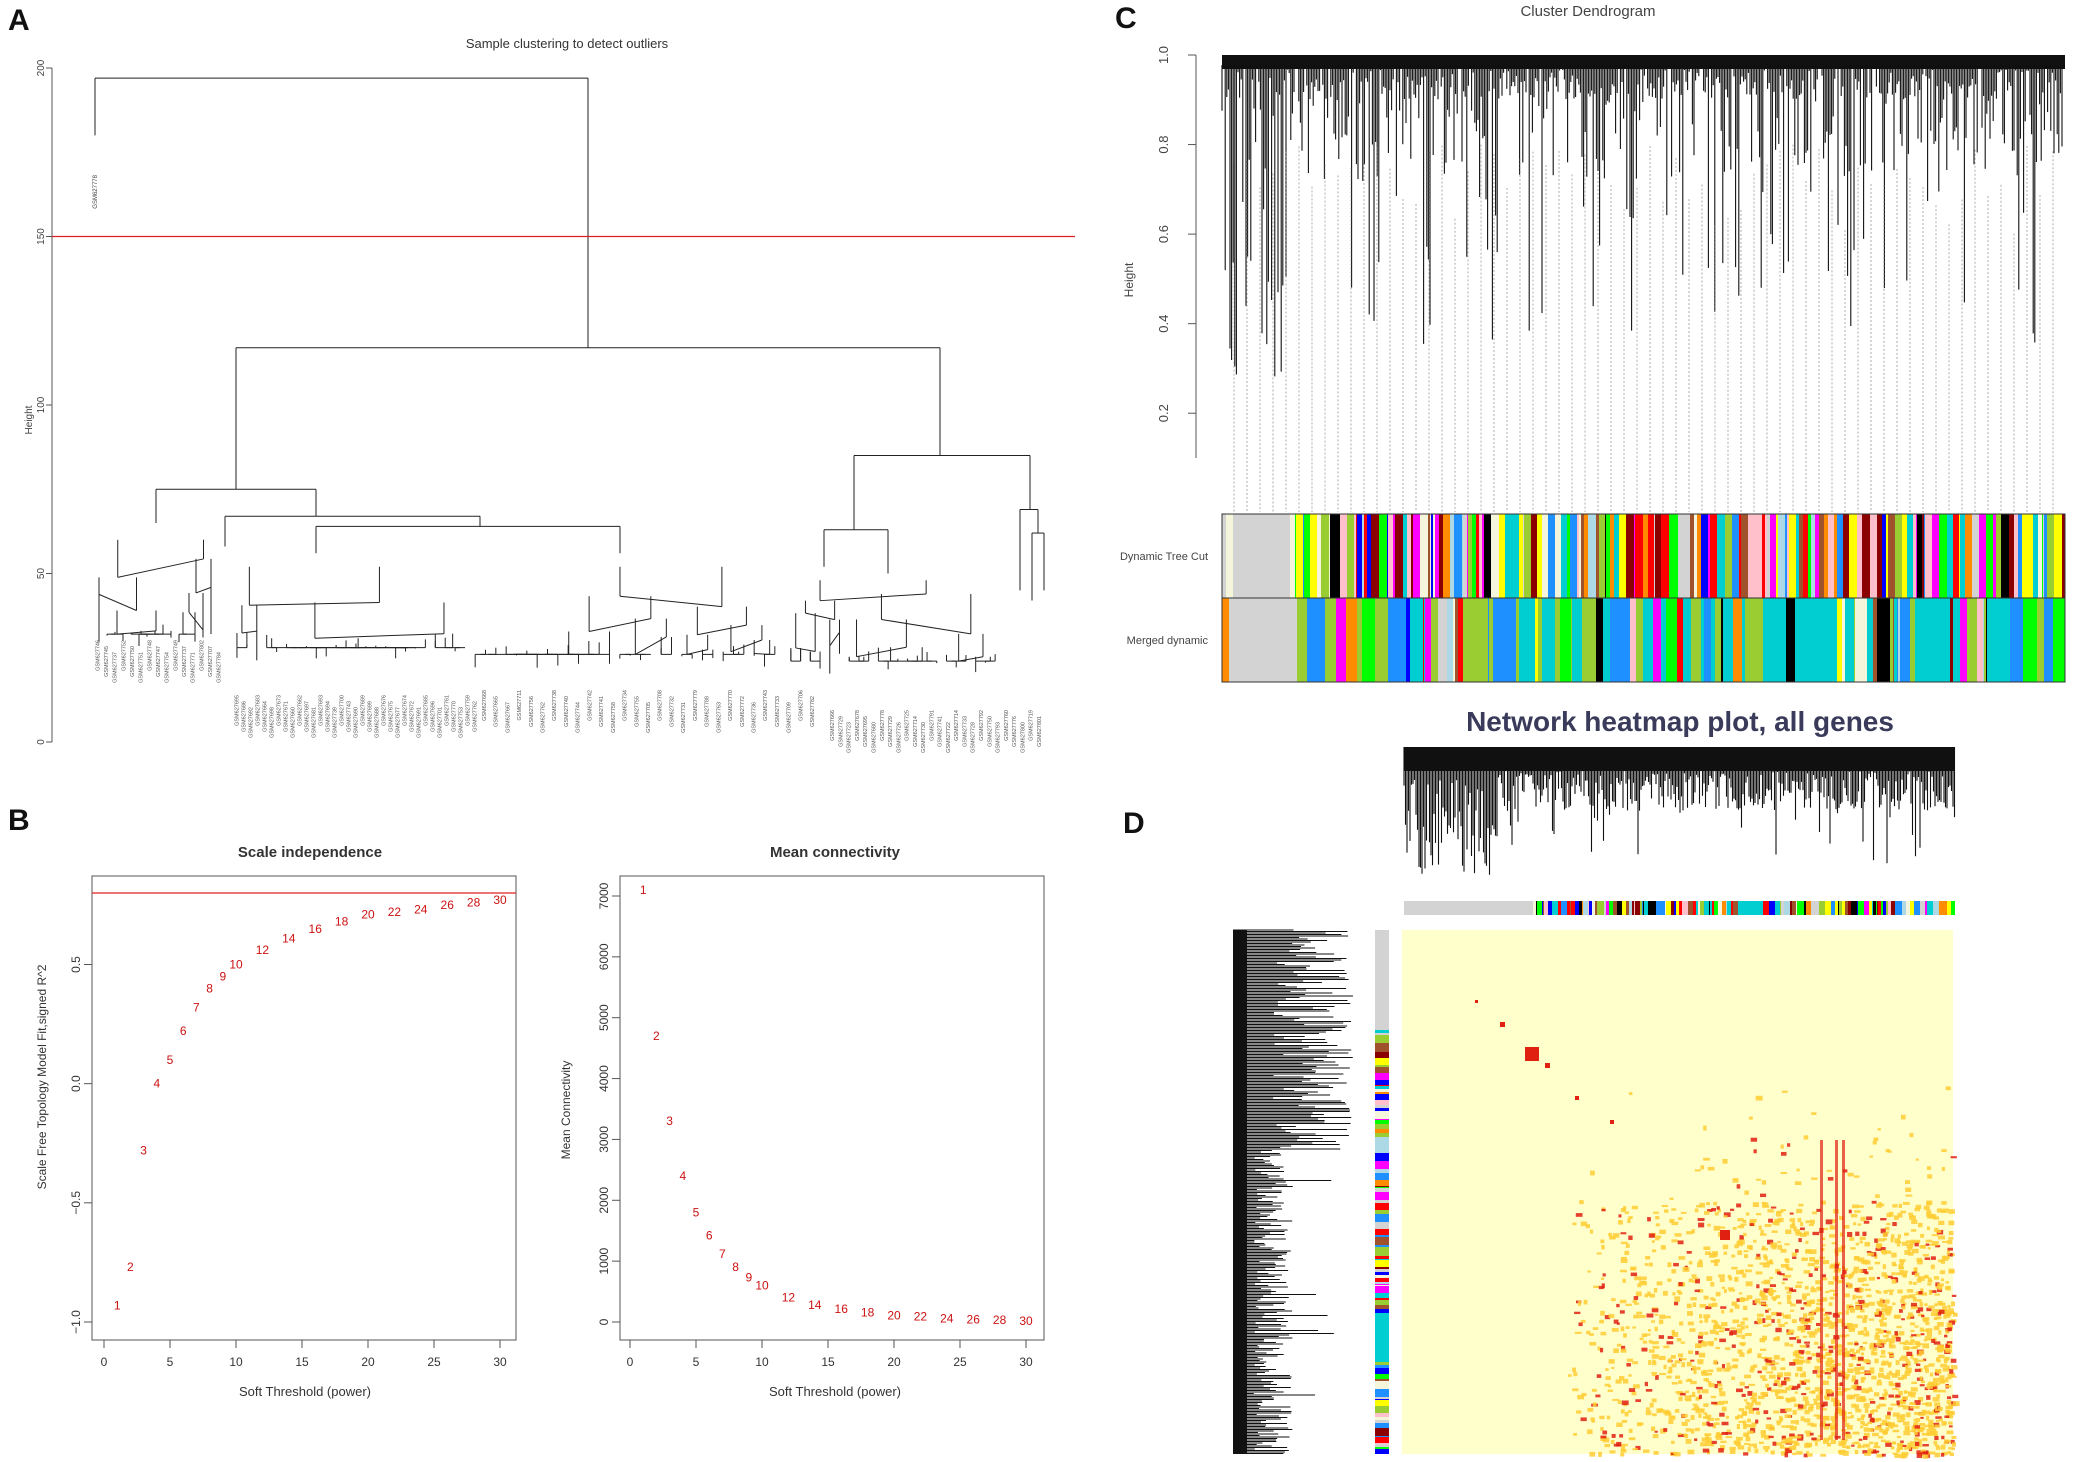 This screenshot has width=2073, height=1462. I want to click on panel-a-sample-label: GSM627753, so click(462, 722).